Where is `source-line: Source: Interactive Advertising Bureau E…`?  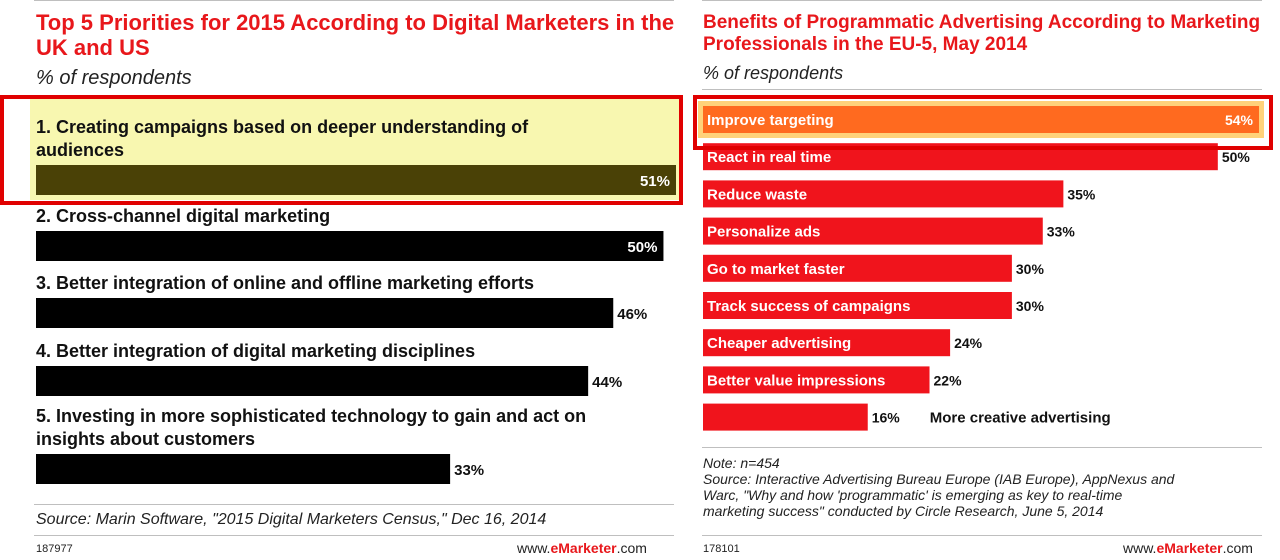 source-line: Source: Interactive Advertising Bureau E… is located at coordinates (939, 479).